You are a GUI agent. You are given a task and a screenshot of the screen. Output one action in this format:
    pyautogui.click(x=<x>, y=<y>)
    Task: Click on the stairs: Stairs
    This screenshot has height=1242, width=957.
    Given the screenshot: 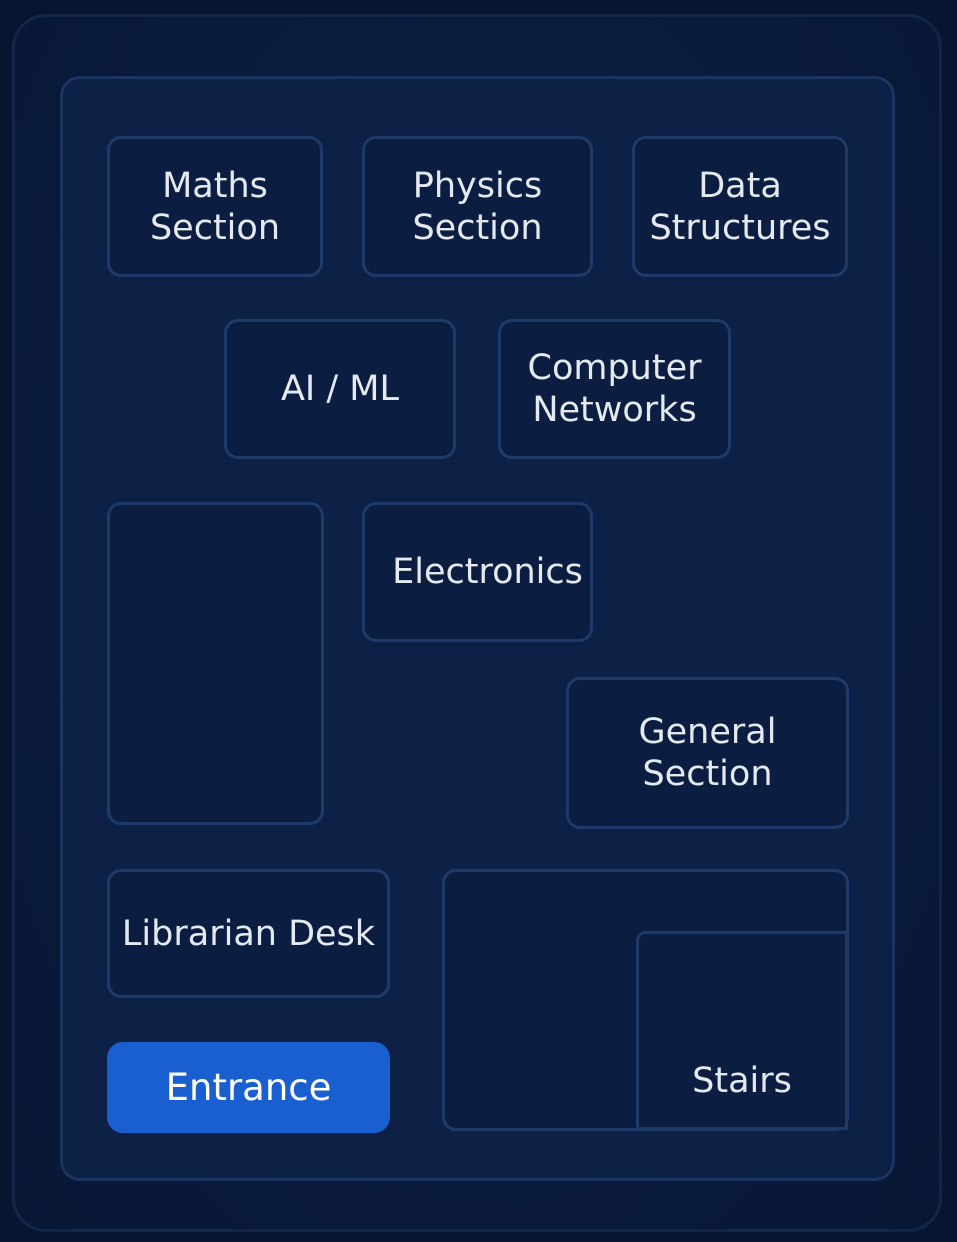 What is the action you would take?
    pyautogui.click(x=742, y=1030)
    